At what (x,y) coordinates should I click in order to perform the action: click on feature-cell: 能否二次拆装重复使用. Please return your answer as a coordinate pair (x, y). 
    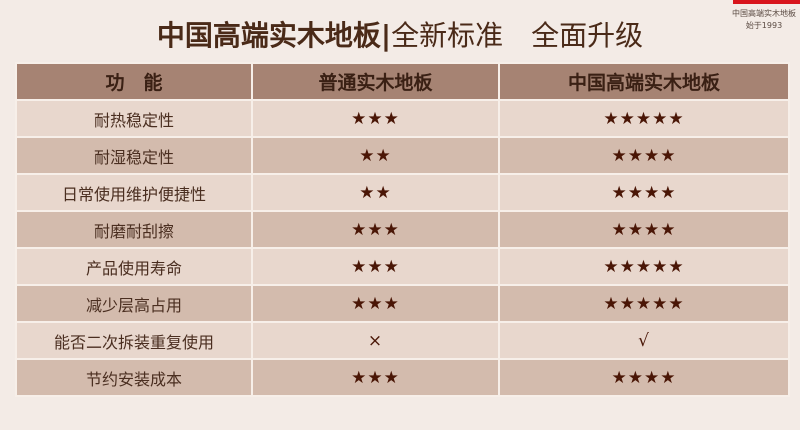
    Looking at the image, I should click on (134, 340).